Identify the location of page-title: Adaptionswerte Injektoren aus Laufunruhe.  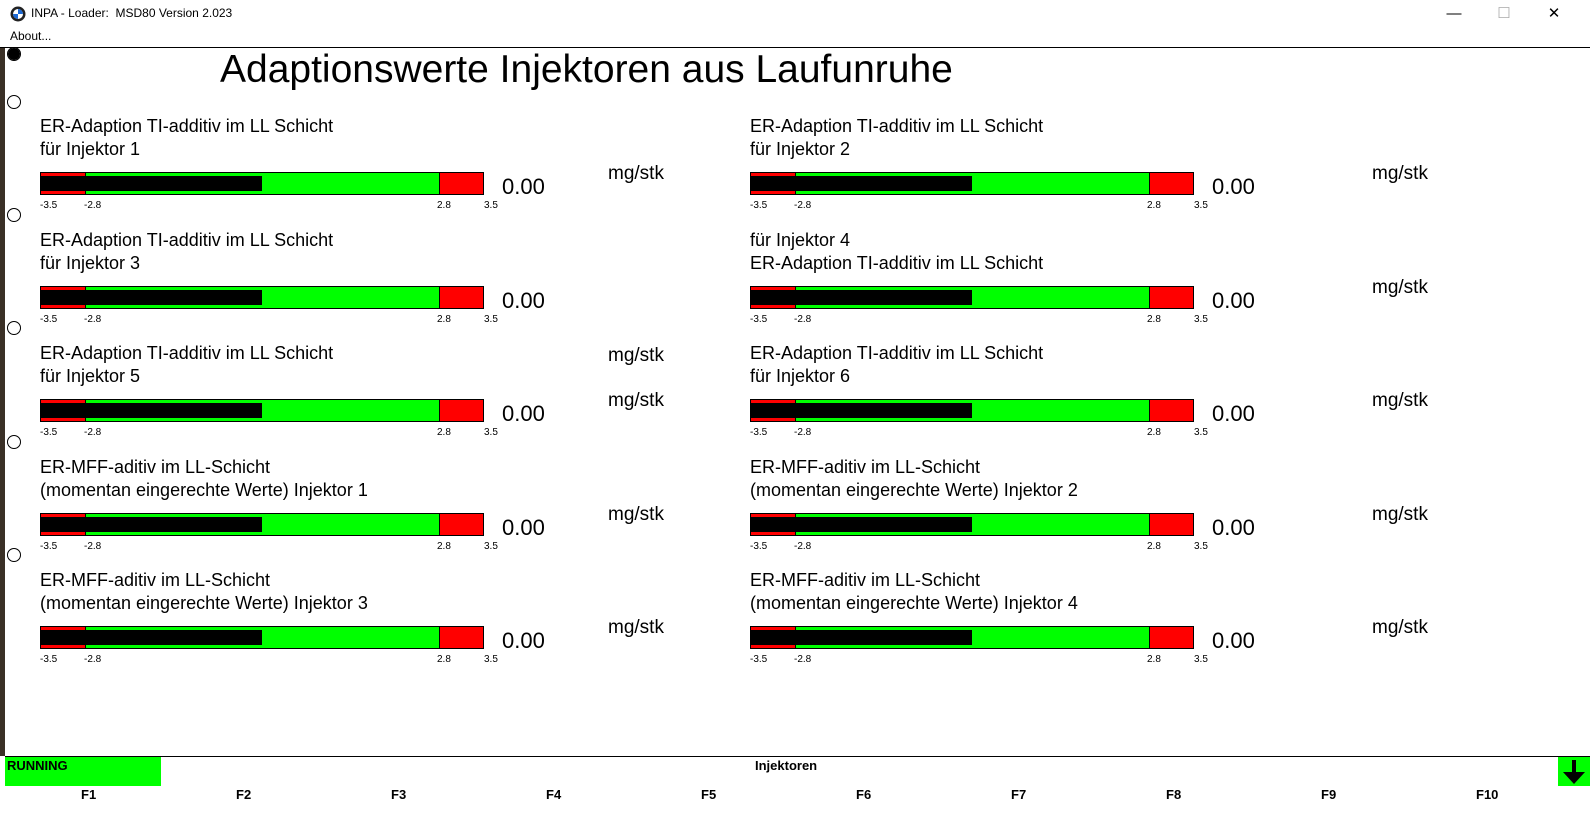
(586, 70).